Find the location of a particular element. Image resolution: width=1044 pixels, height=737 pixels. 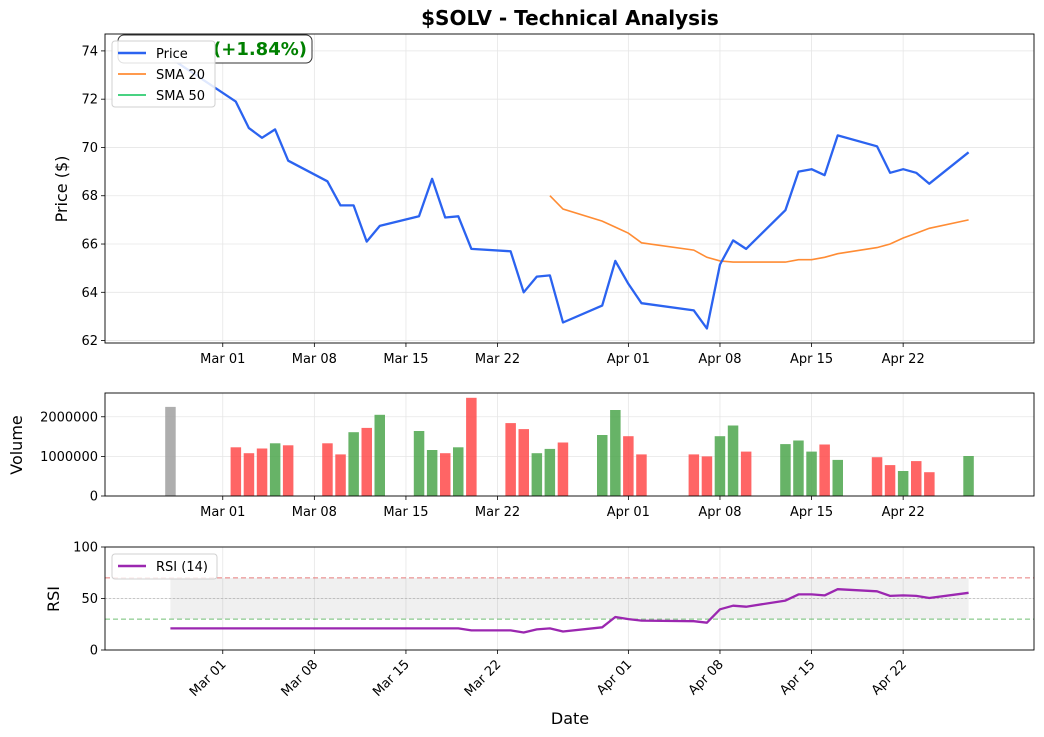

rsi-frame is located at coordinates (569, 598).